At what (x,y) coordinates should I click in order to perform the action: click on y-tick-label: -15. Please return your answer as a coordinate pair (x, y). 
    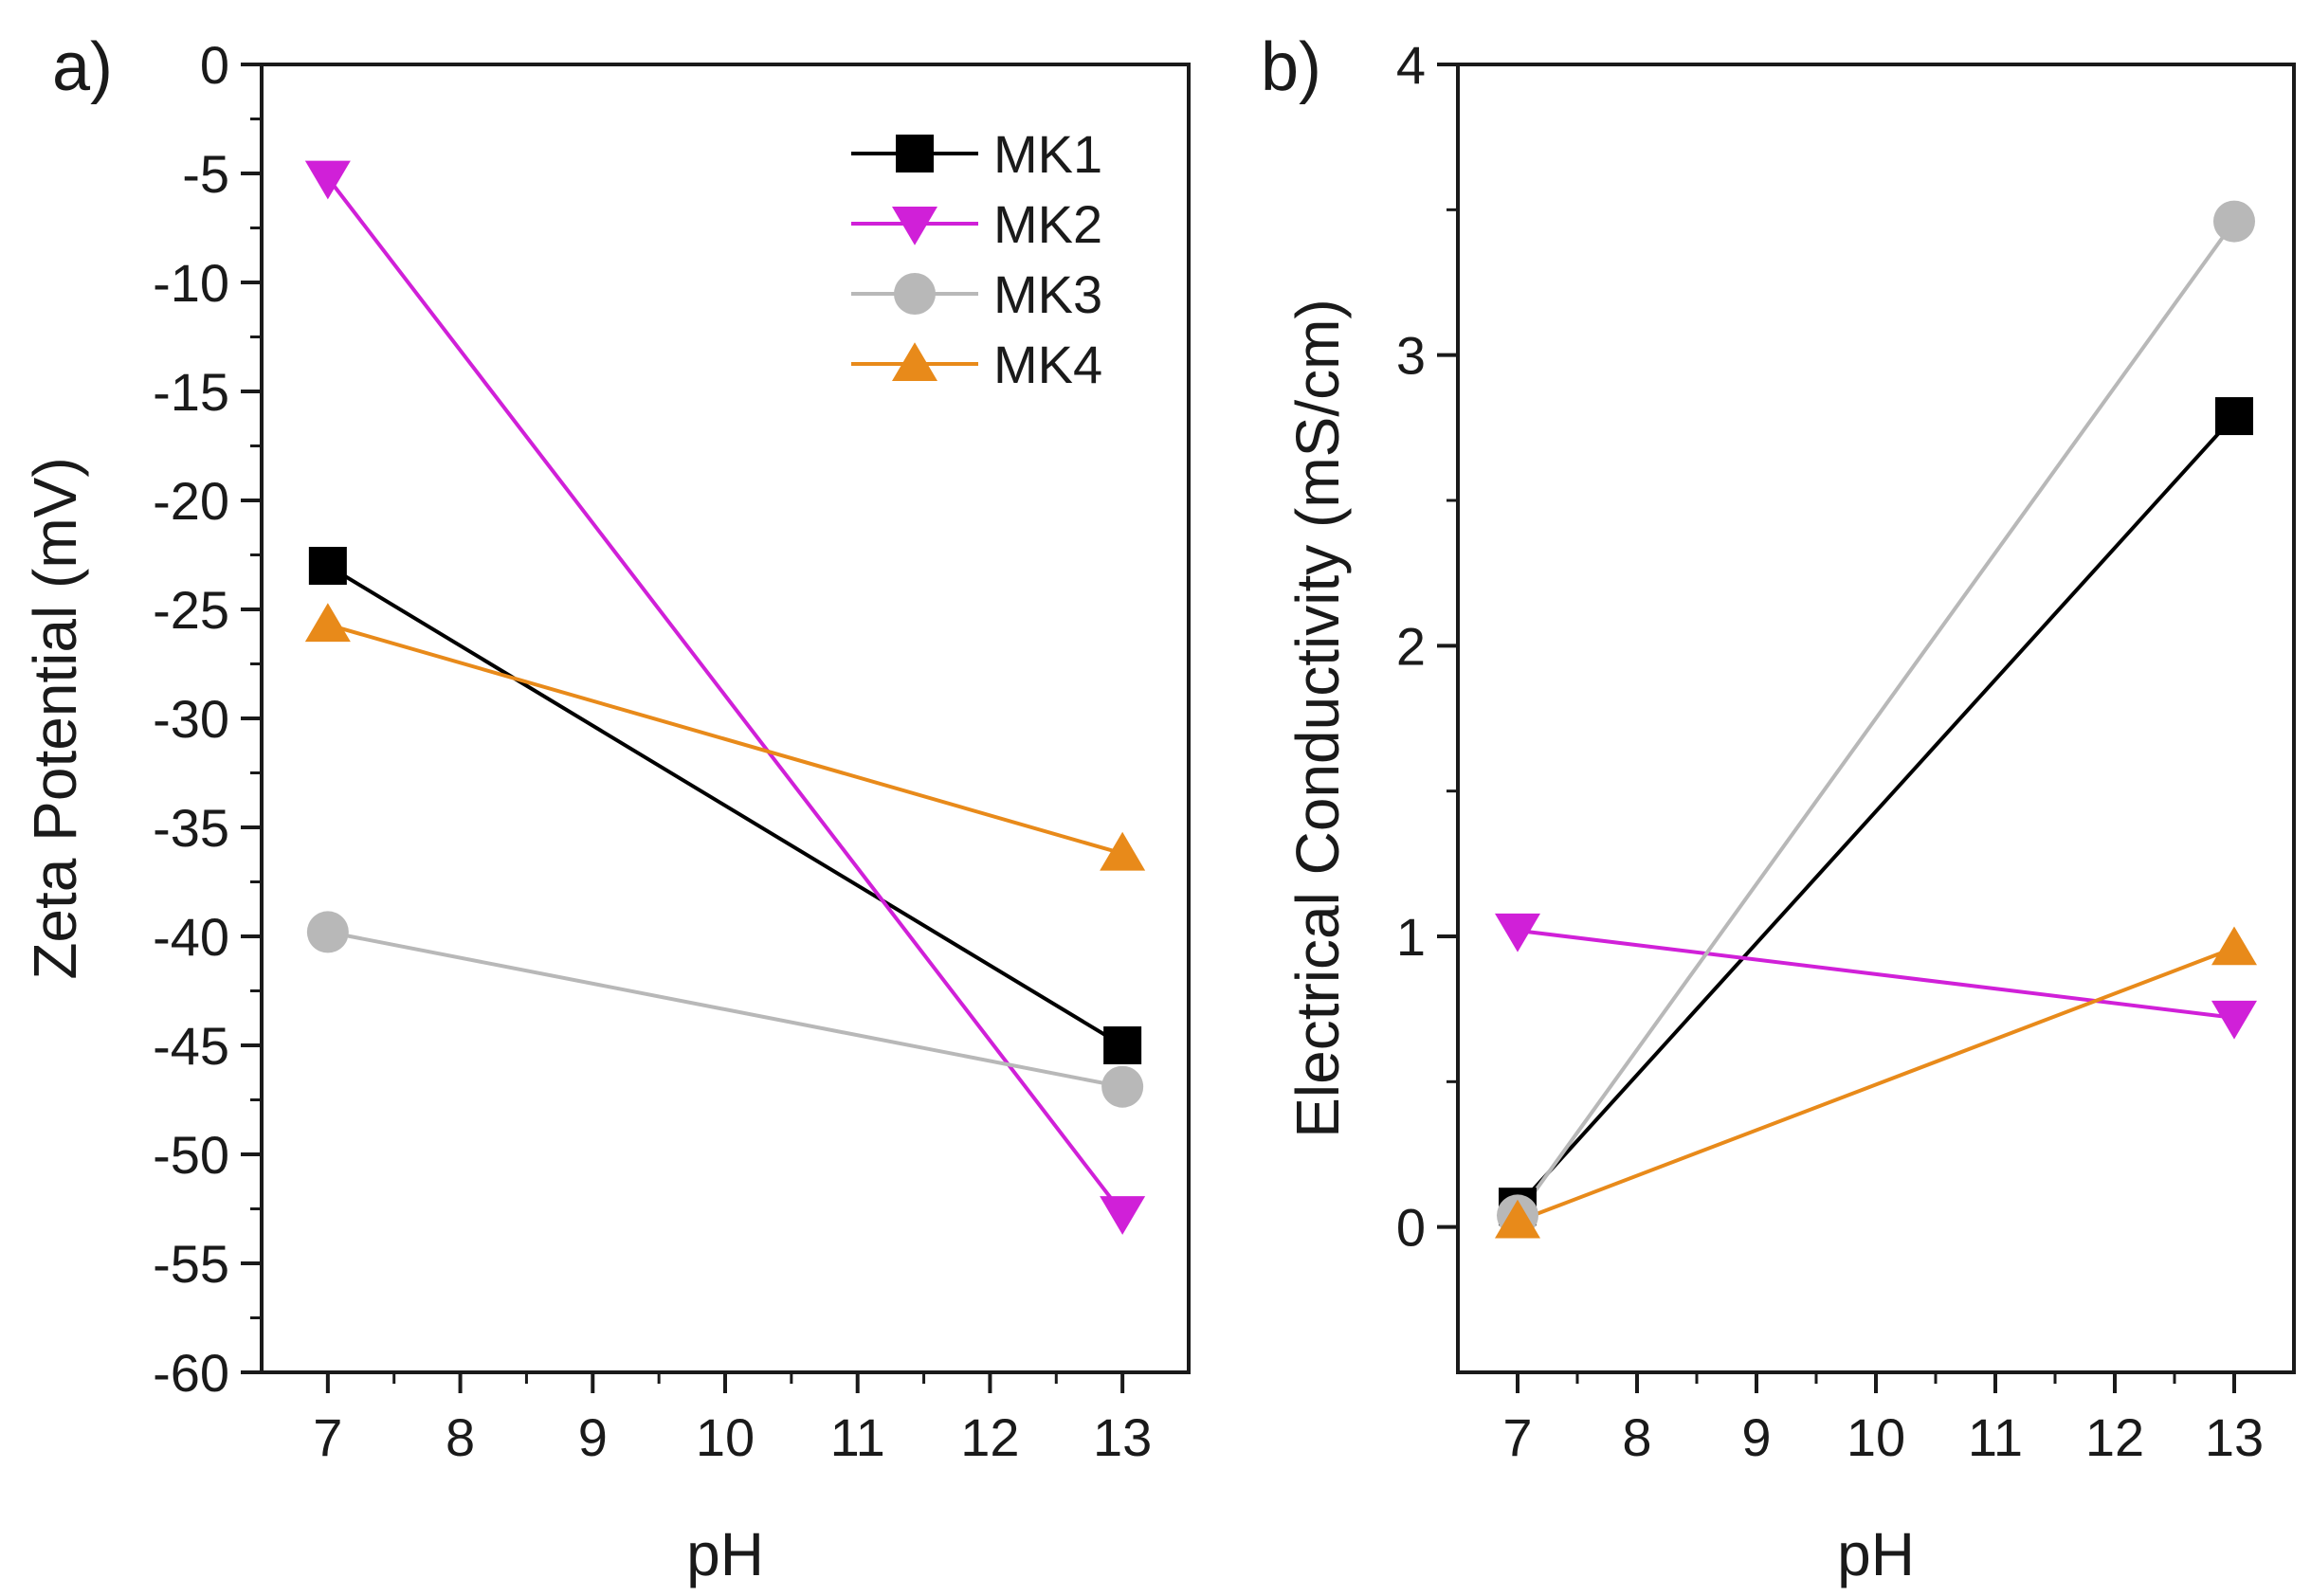
    Looking at the image, I should click on (191, 392).